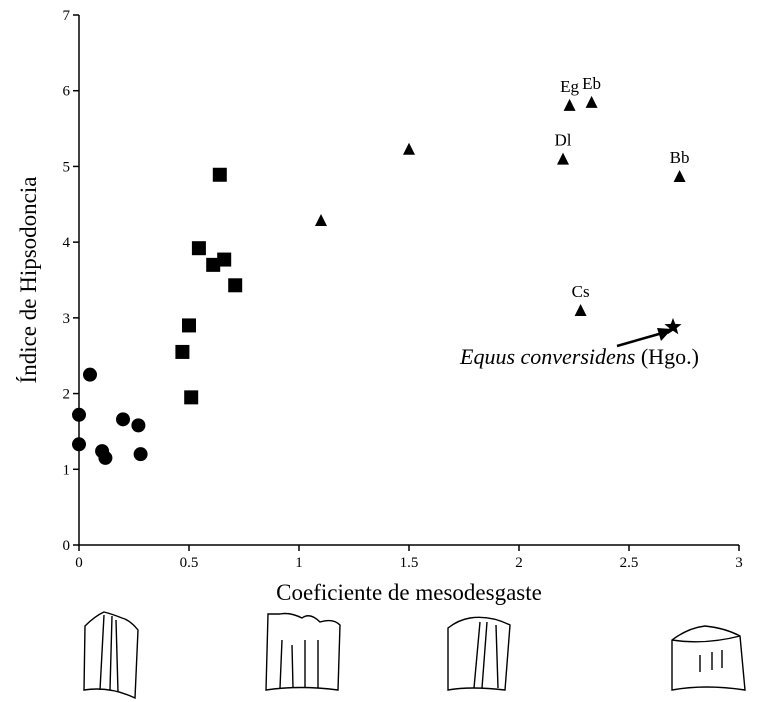 The height and width of the screenshot is (702, 757). I want to click on x-tick-label: 2.5, so click(629, 563).